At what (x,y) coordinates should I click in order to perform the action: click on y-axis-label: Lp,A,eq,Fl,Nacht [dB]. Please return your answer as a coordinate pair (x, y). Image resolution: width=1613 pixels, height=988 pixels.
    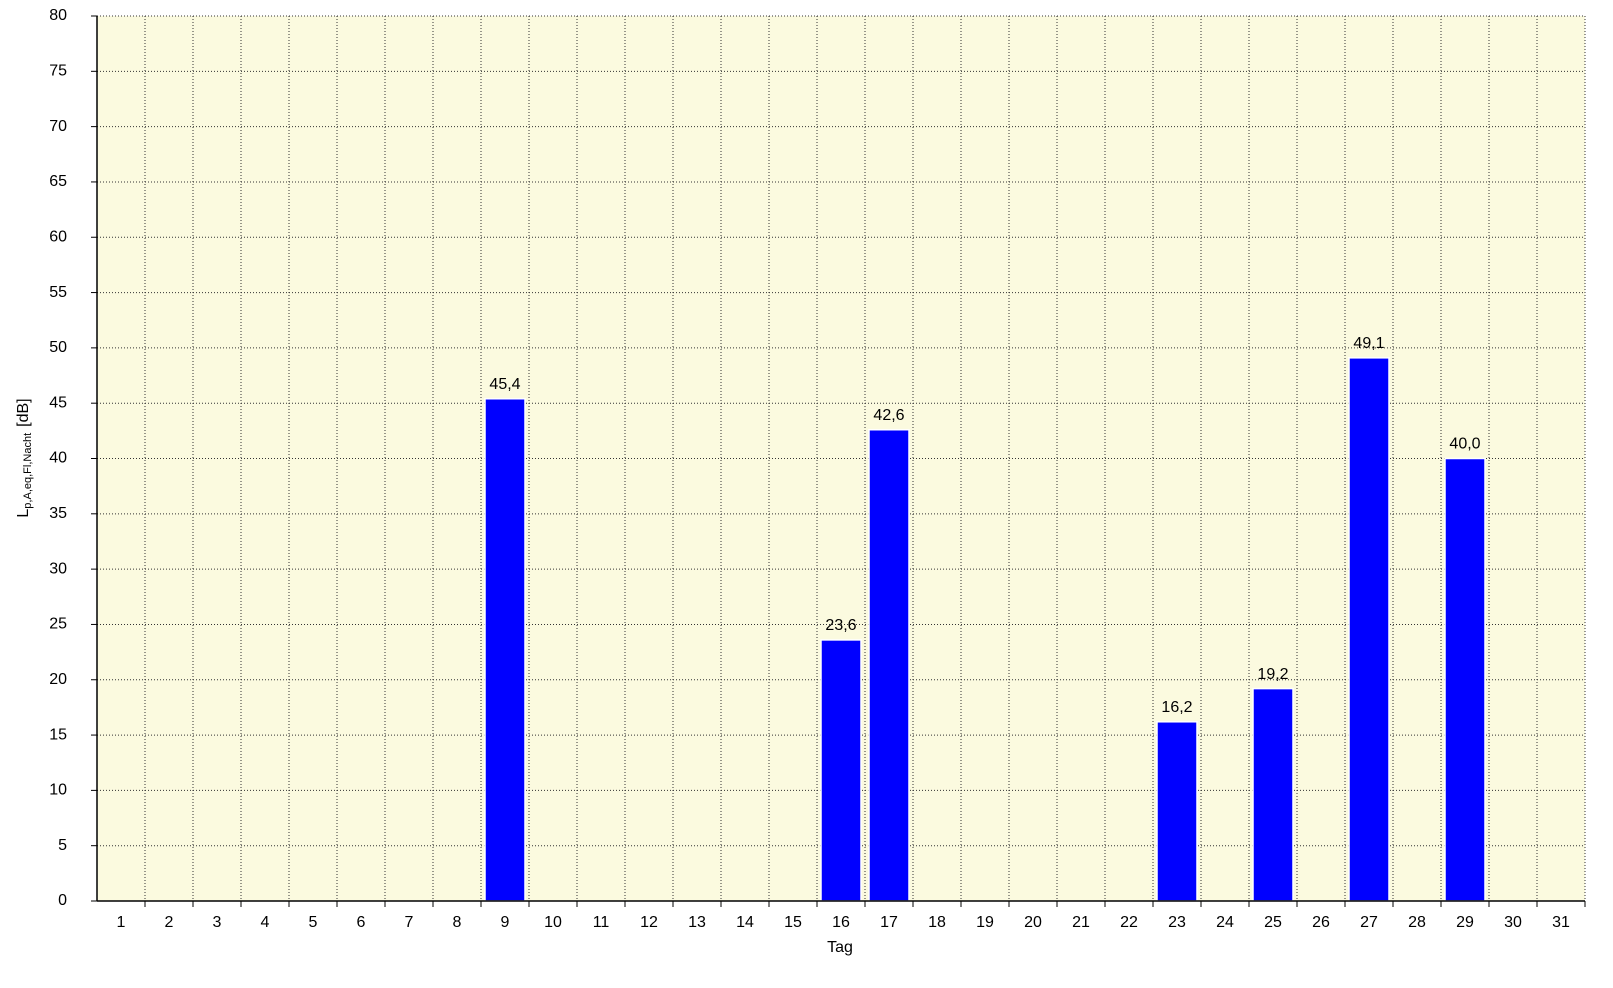
    Looking at the image, I should click on (24, 457).